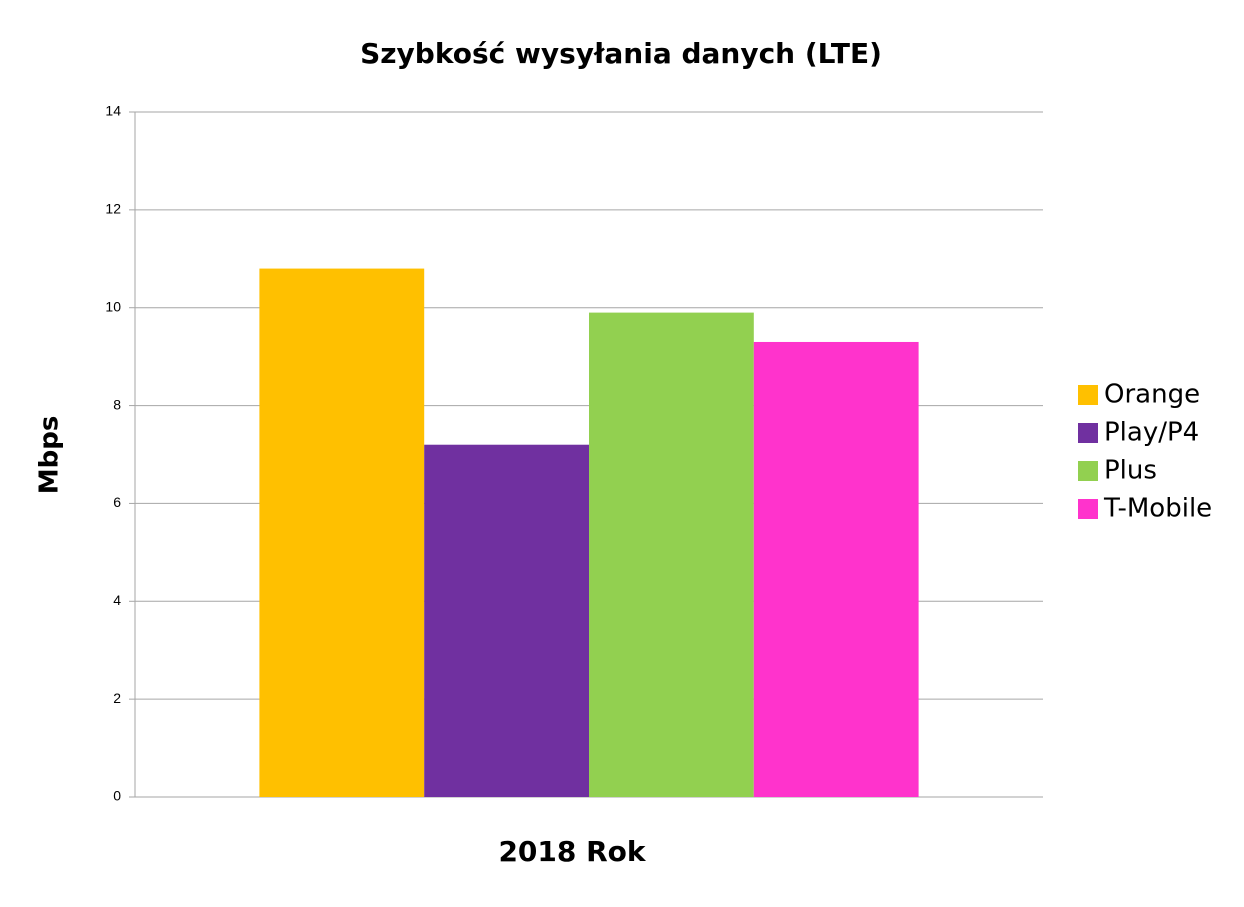 This screenshot has width=1244, height=907. I want to click on legend-label: Play/P4, so click(1151, 433).